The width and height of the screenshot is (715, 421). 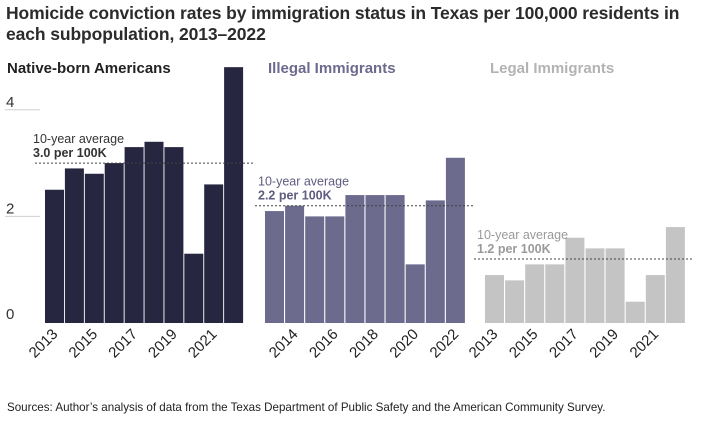 What do you see at coordinates (10, 102) in the screenshot?
I see `y-tick-label: 4` at bounding box center [10, 102].